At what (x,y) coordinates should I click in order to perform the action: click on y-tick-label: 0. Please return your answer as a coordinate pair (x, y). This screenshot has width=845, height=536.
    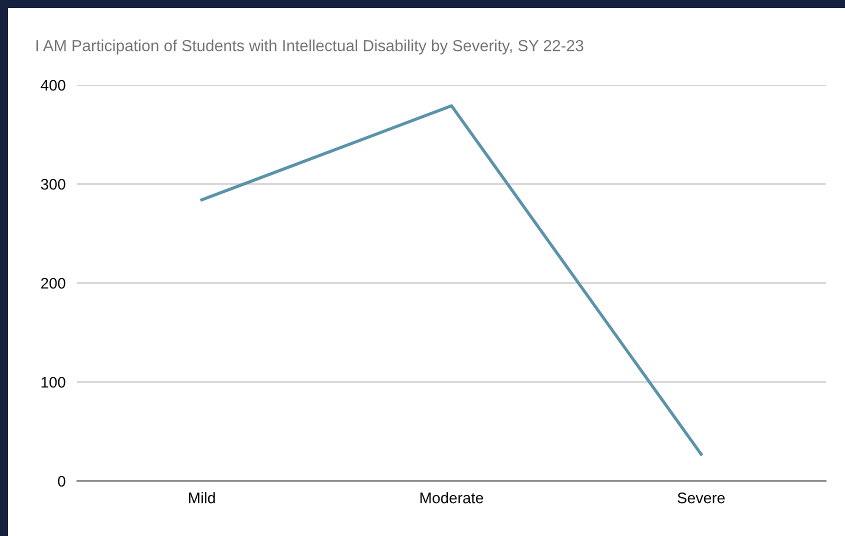
    Looking at the image, I should click on (62, 481).